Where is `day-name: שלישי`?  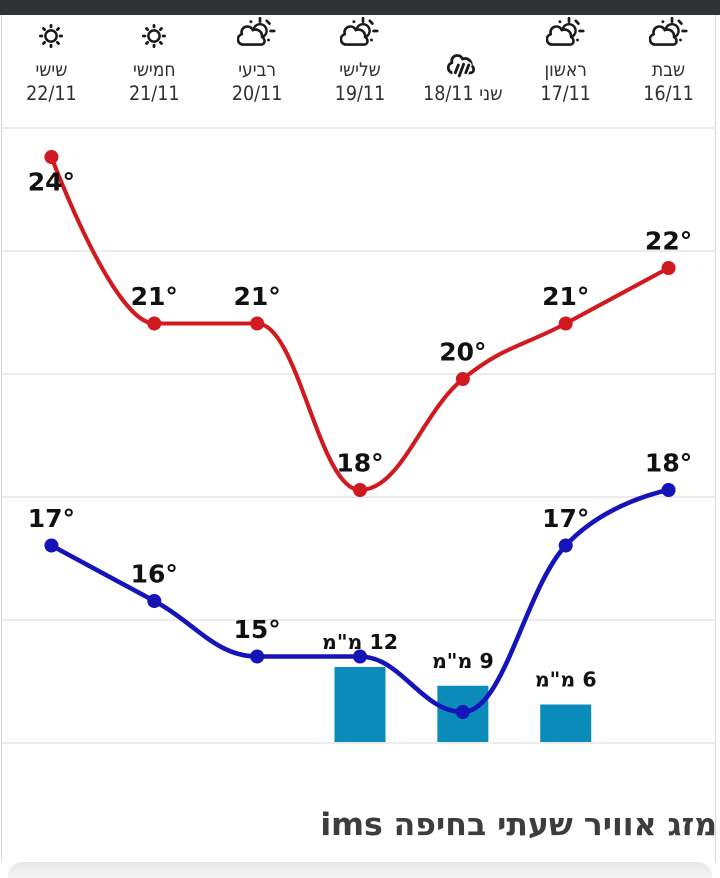
day-name: שלישי is located at coordinates (360, 70).